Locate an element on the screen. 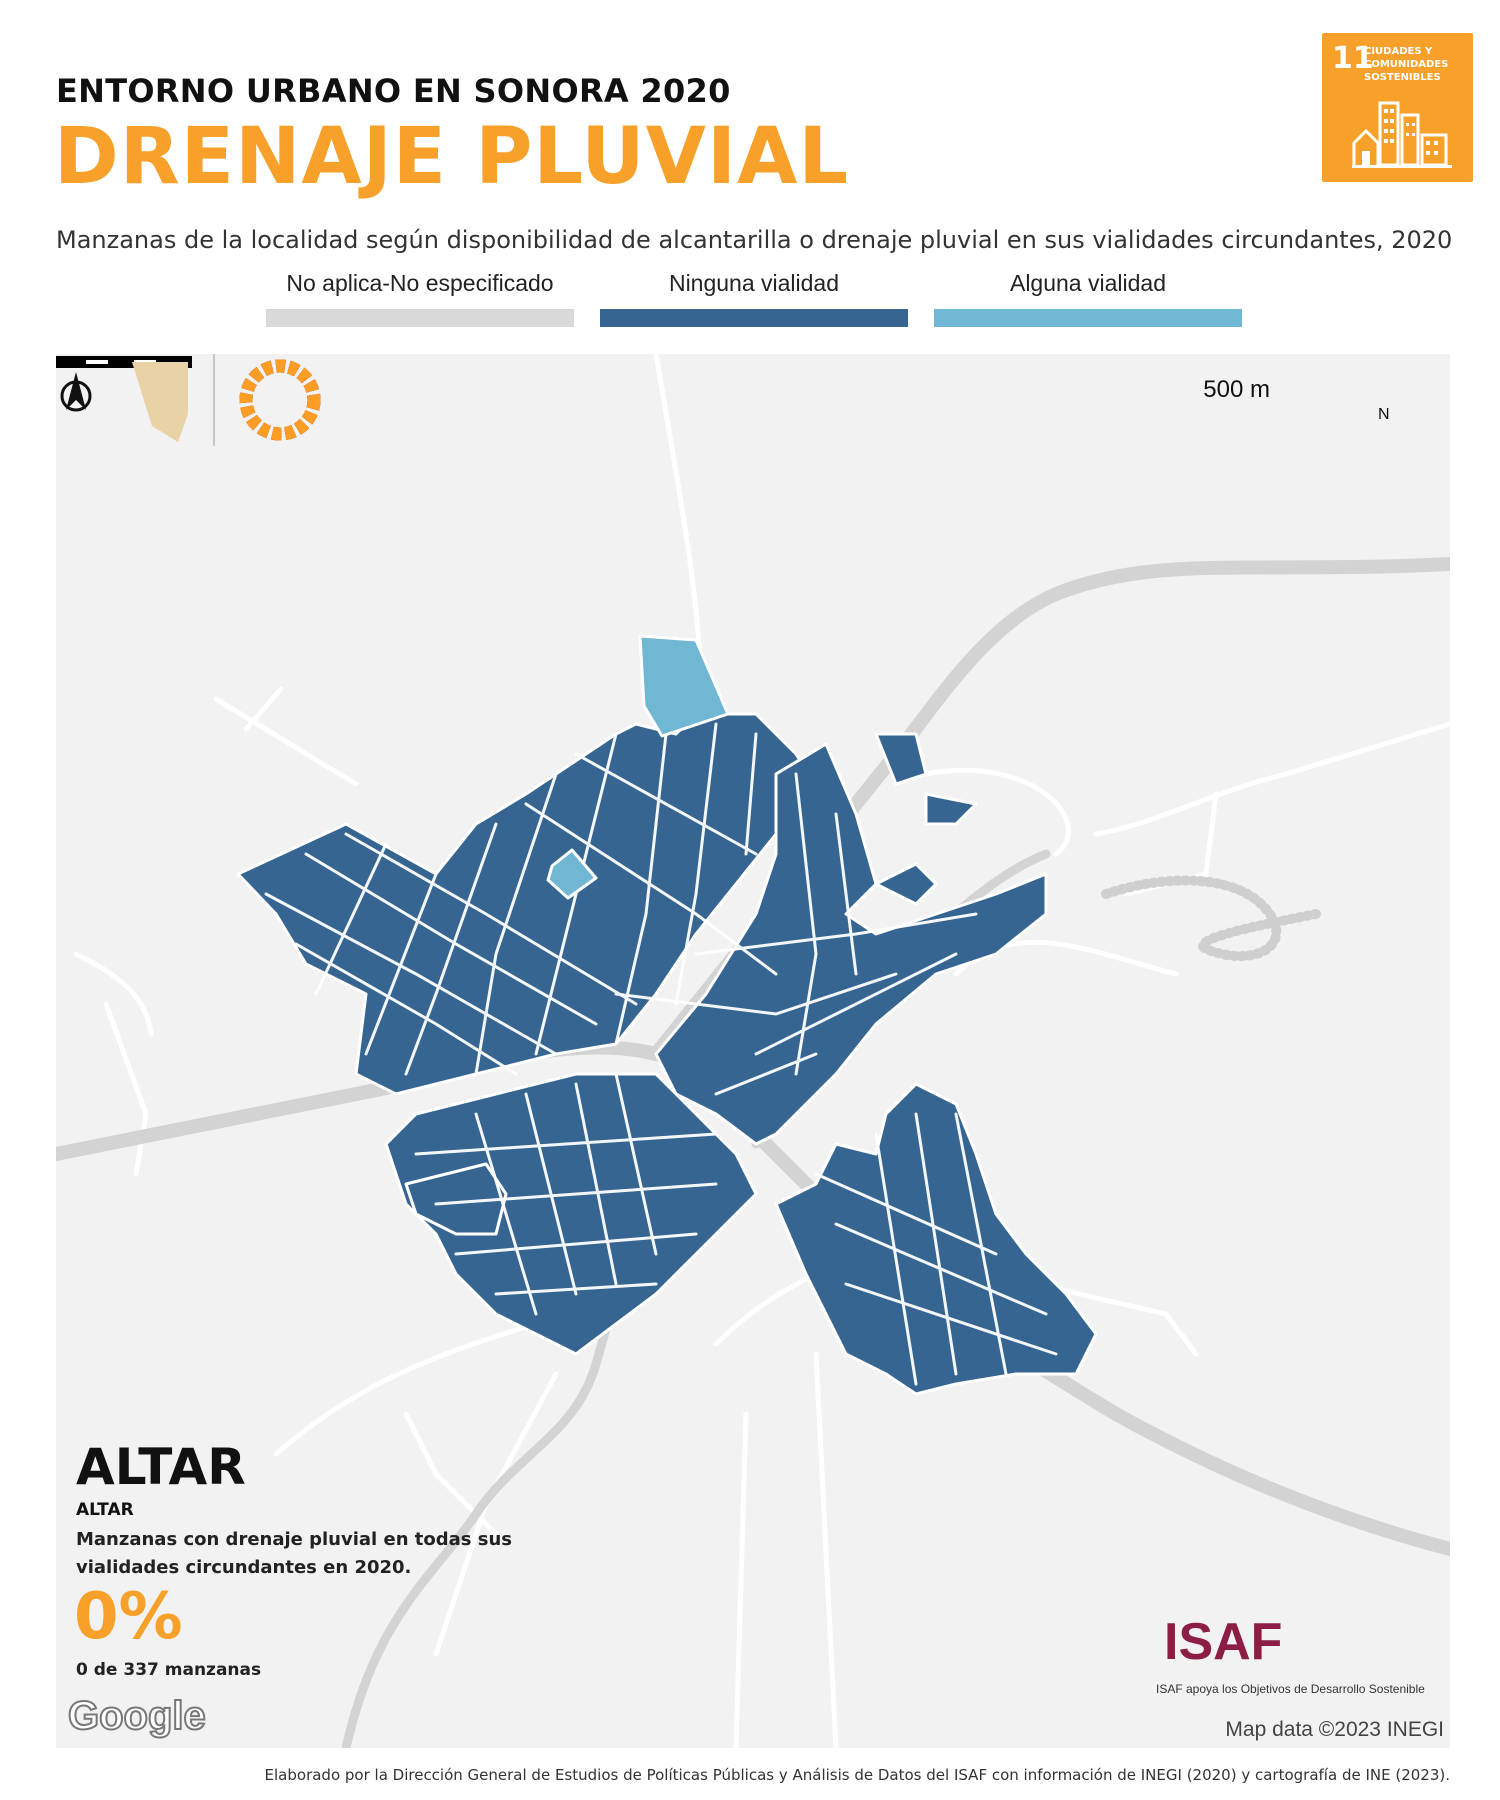 The image size is (1500, 1800). locality-name: ALTAR is located at coordinates (161, 1467).